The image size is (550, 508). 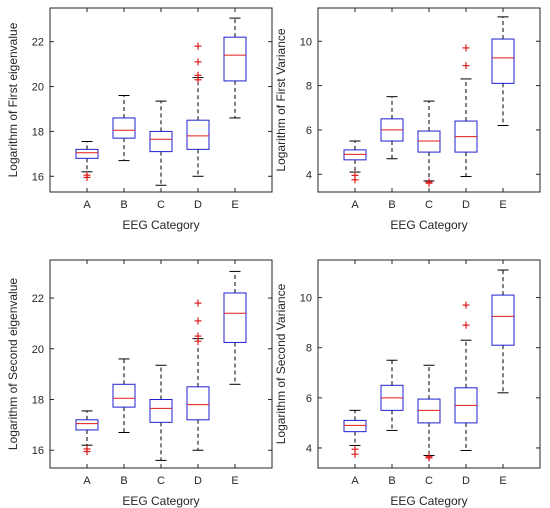 I want to click on y-axis-label: Logarithm of First eigenvalue, so click(x=13, y=99).